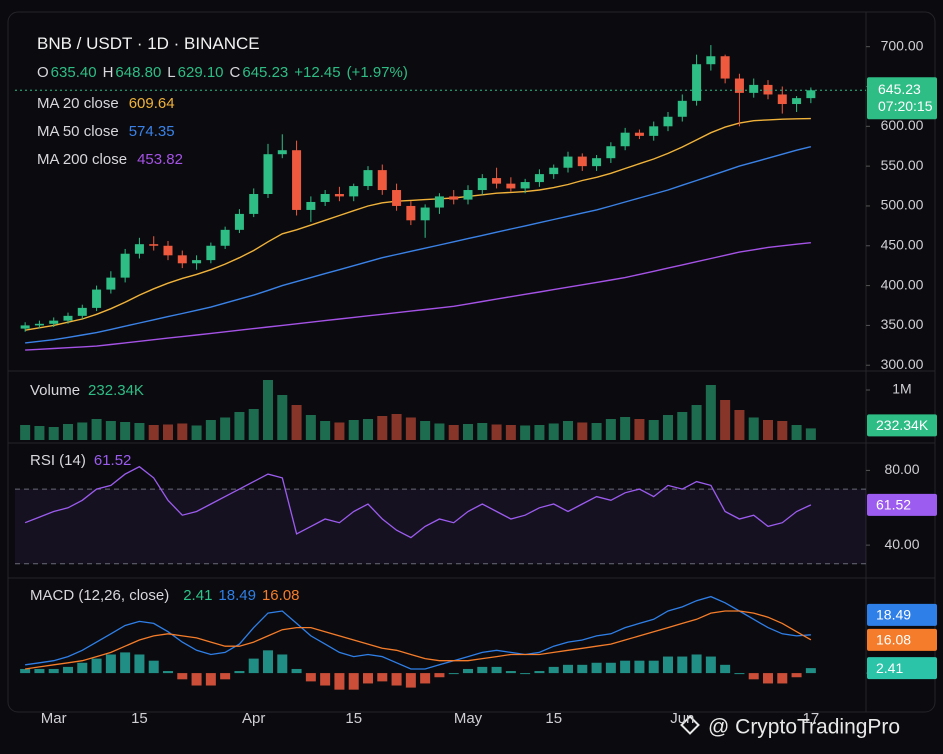 The height and width of the screenshot is (754, 943). What do you see at coordinates (811, 718) in the screenshot?
I see `x-tick-label: 17` at bounding box center [811, 718].